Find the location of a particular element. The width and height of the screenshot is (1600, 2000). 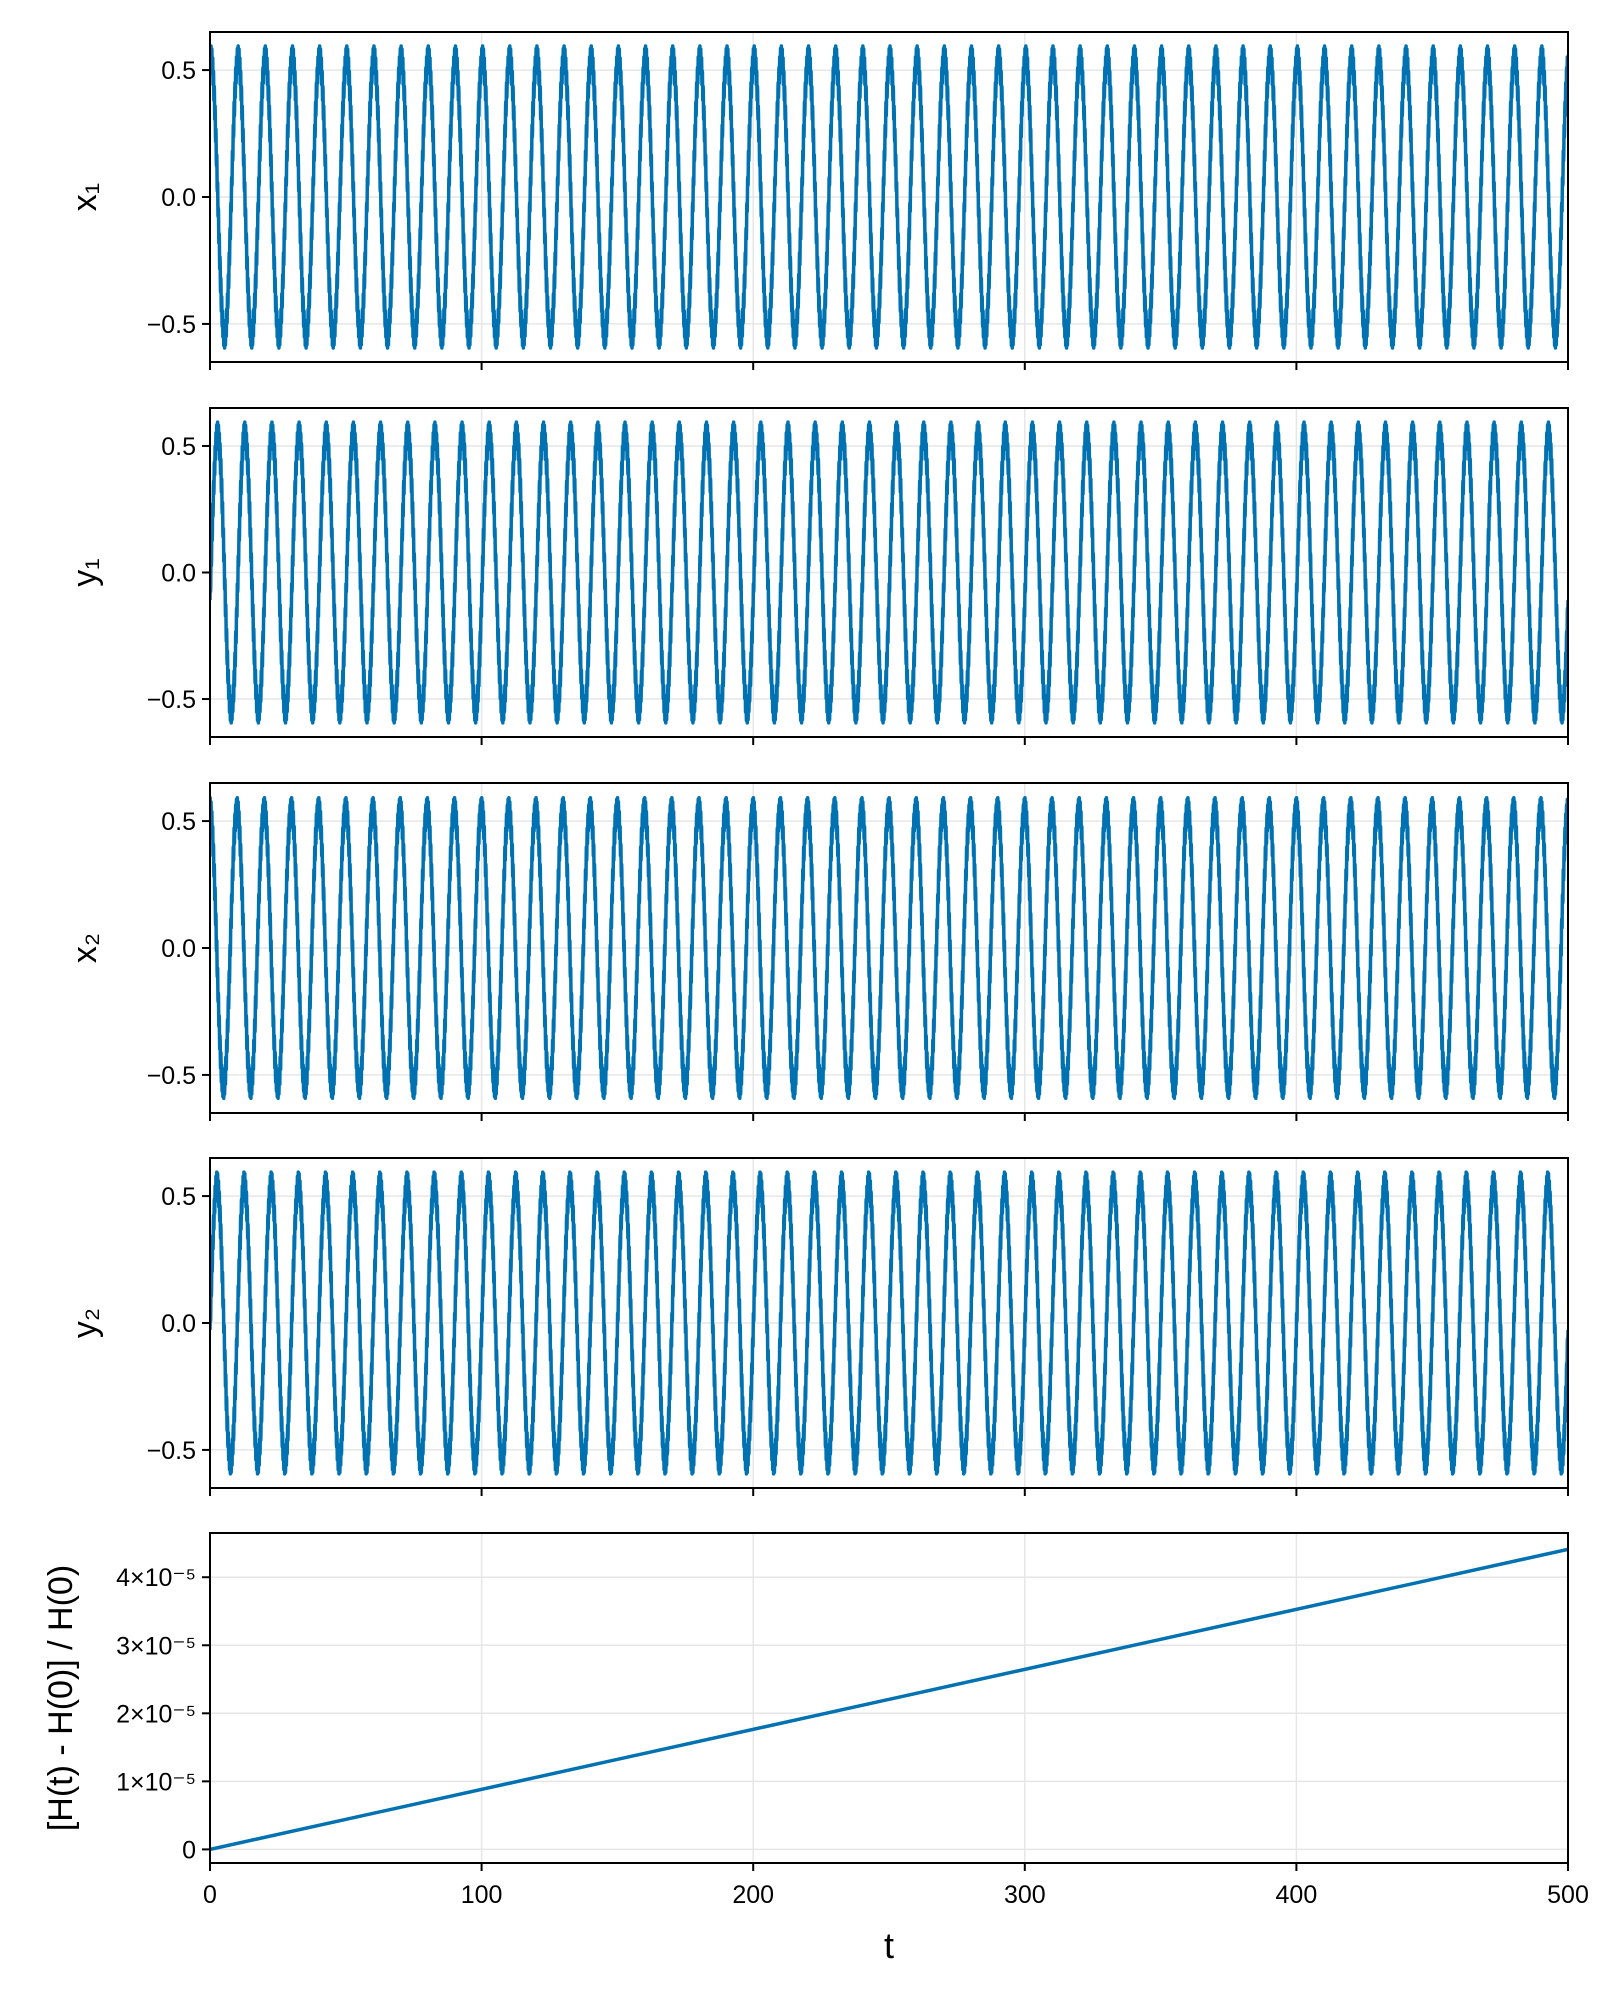

y-axis-label: x₁ is located at coordinates (85, 197).